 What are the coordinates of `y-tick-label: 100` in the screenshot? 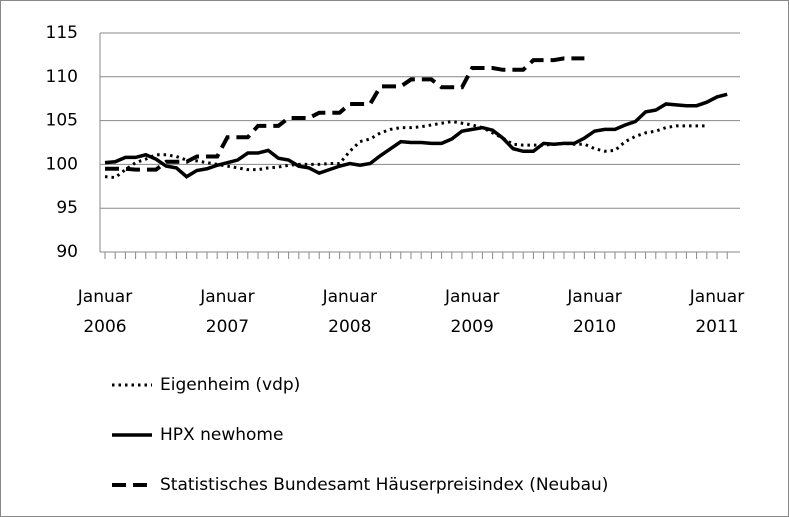 It's located at (62, 164).